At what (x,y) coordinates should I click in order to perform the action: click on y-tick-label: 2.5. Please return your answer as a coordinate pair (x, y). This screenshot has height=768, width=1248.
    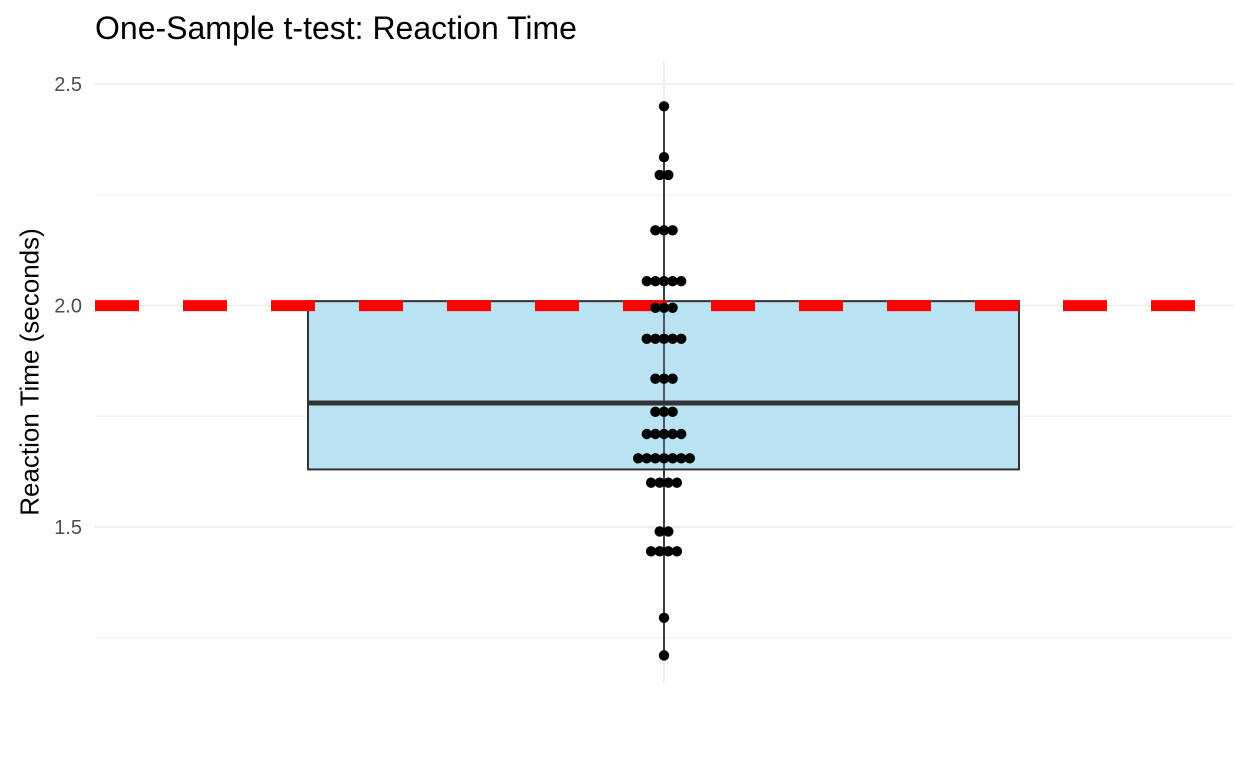
    Looking at the image, I should click on (68, 85).